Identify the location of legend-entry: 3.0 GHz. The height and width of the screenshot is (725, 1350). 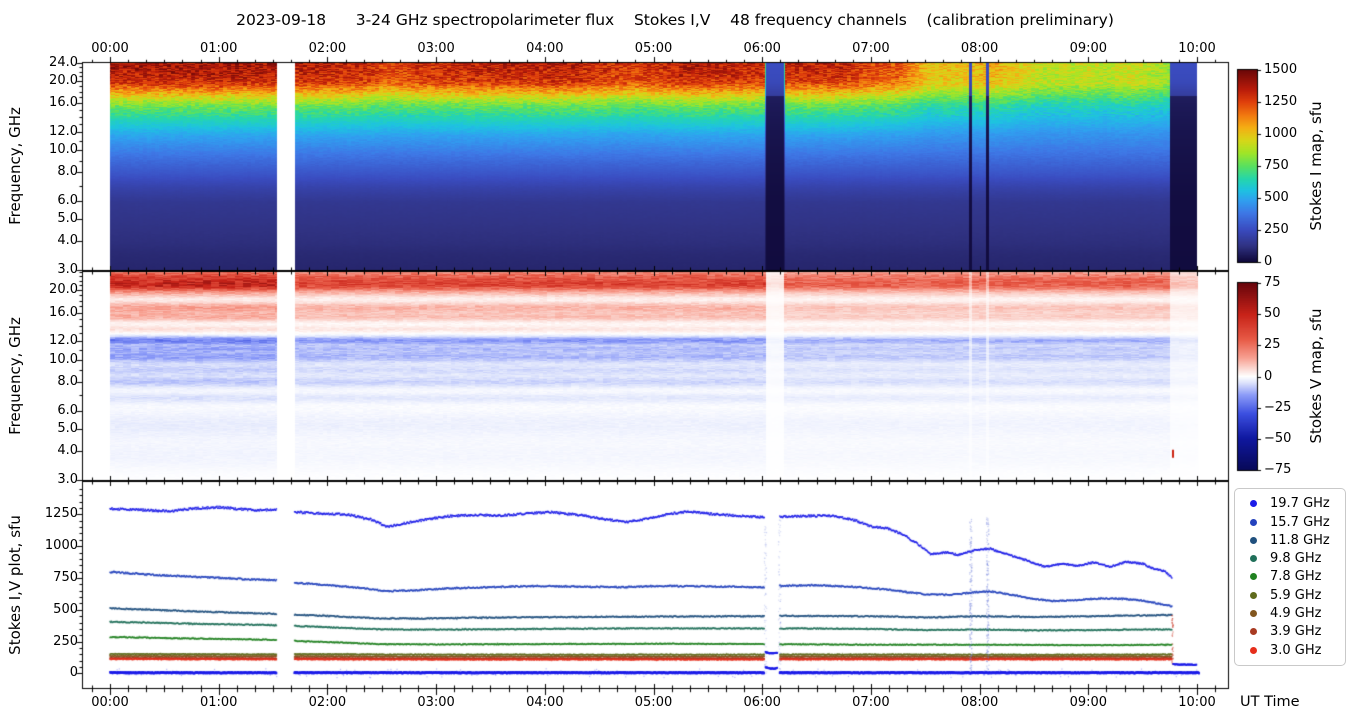
(1290, 650).